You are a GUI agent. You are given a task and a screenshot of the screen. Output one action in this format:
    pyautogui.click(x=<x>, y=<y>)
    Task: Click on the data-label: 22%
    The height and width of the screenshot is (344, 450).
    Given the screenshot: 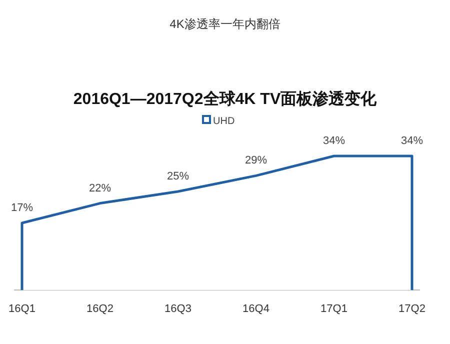 What is the action you would take?
    pyautogui.click(x=100, y=188)
    